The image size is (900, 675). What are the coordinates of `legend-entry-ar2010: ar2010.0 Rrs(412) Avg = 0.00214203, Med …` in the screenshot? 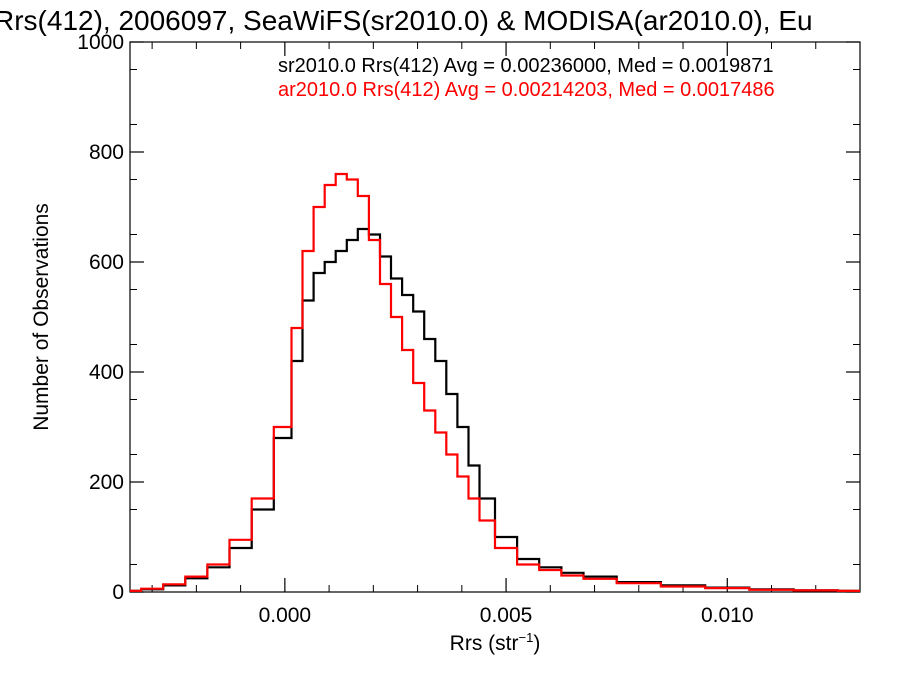 It's located at (526, 90).